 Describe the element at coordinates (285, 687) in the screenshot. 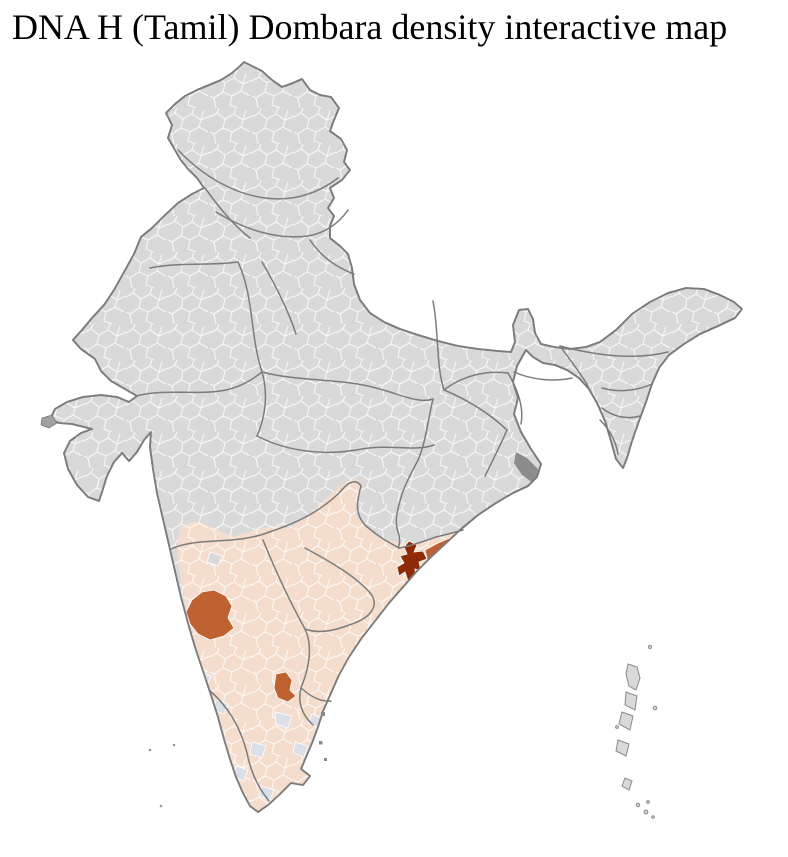

I see `medium-density-district-south-central` at that location.